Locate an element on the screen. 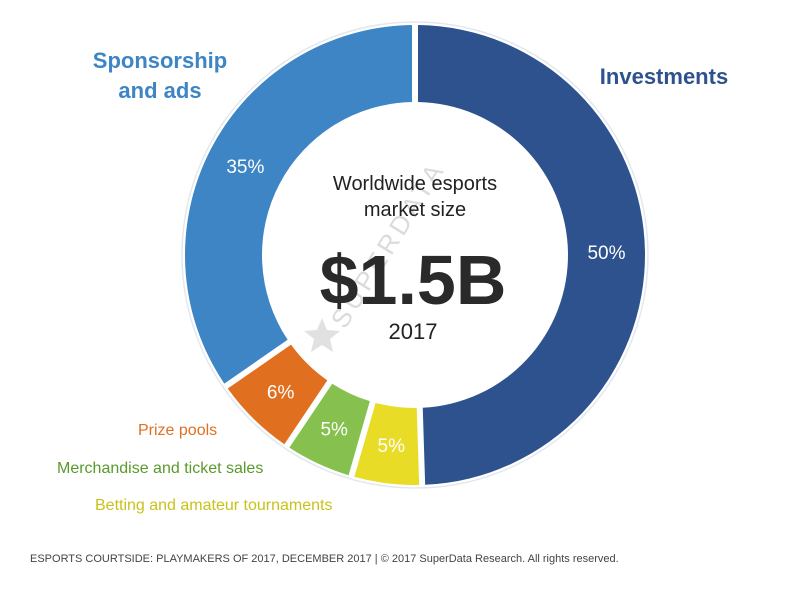  slice-label: 6% is located at coordinates (281, 392).